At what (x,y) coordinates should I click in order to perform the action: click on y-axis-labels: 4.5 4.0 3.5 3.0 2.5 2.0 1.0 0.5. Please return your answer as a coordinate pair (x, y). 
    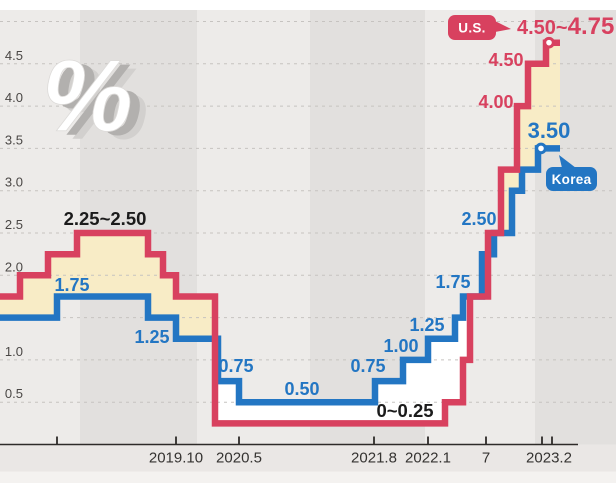
    Looking at the image, I should click on (14, 224).